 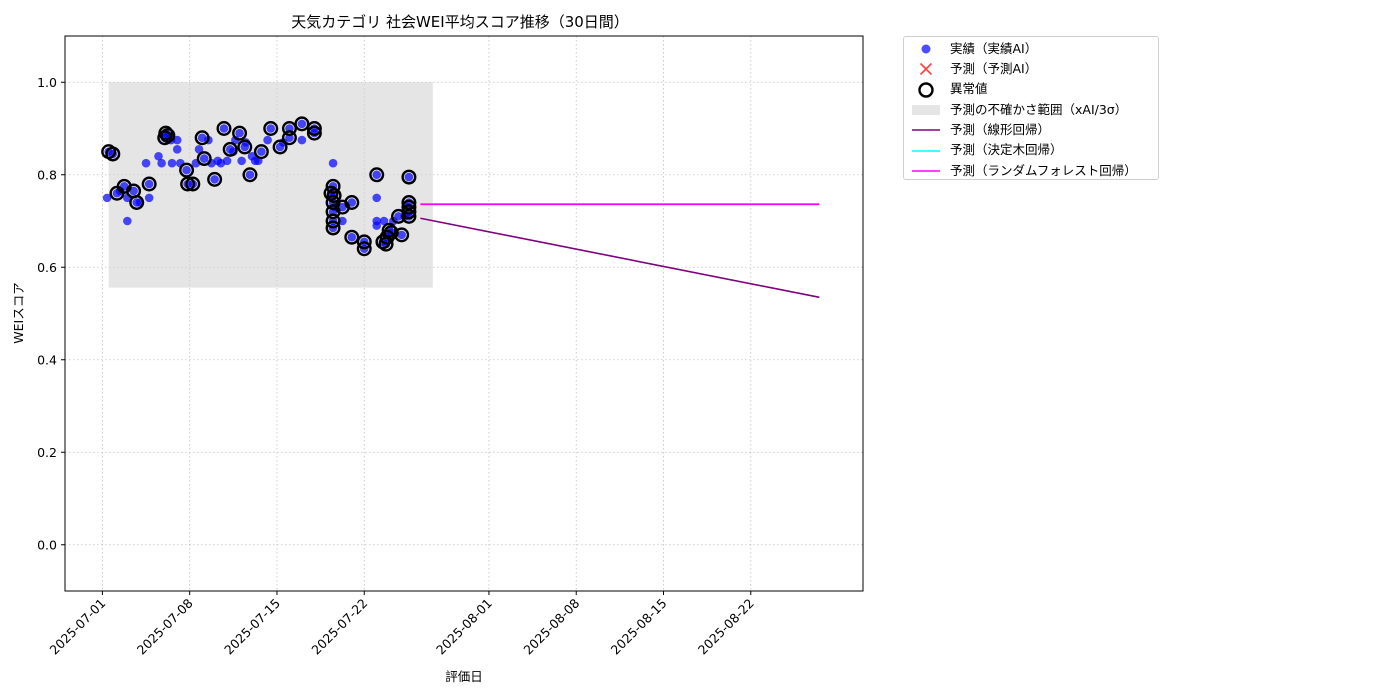 I want to click on x-tick-label: 2025-08-01, so click(x=464, y=627).